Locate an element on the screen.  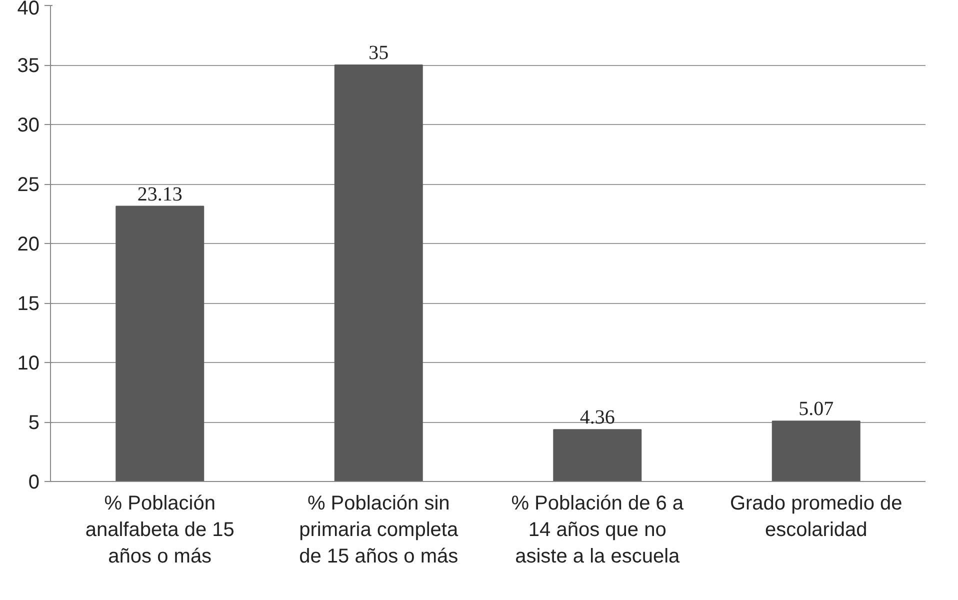
y-tick-label: 10 is located at coordinates (28, 363).